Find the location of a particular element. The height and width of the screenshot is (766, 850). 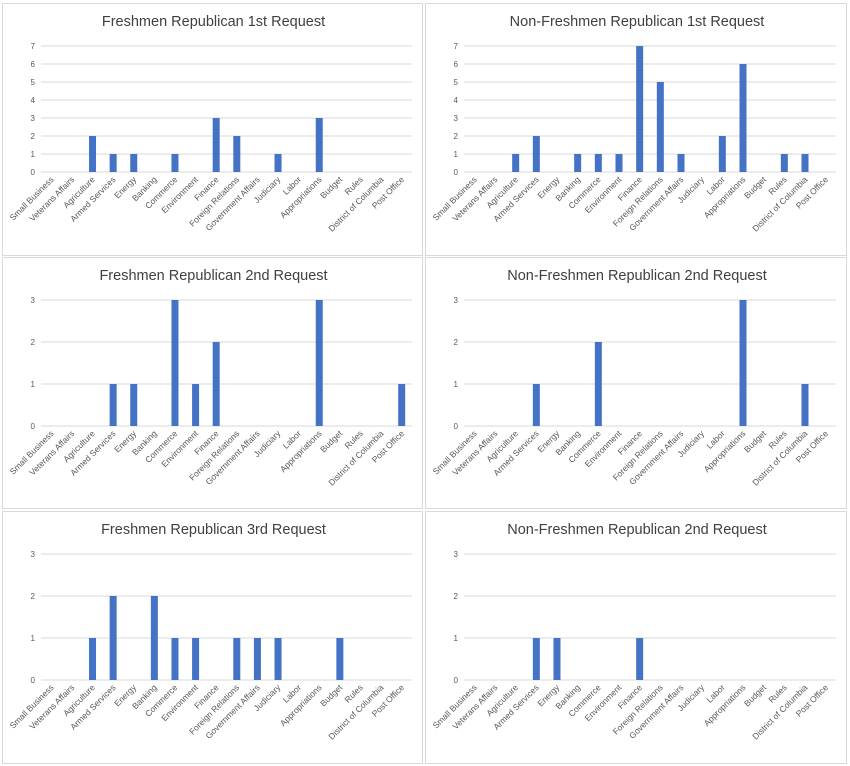

chart-title: Non-Freshmen Republican 1st Request is located at coordinates (637, 22).